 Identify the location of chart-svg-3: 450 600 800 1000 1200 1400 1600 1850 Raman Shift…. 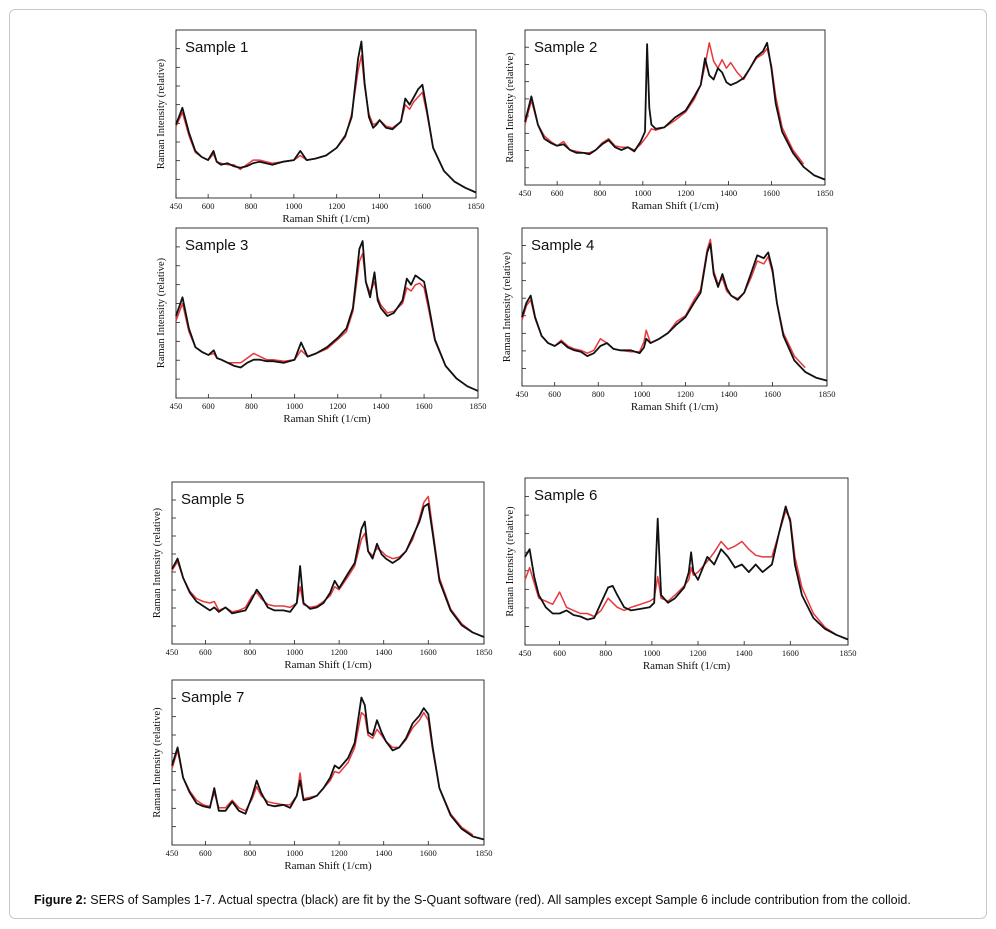
(321, 326).